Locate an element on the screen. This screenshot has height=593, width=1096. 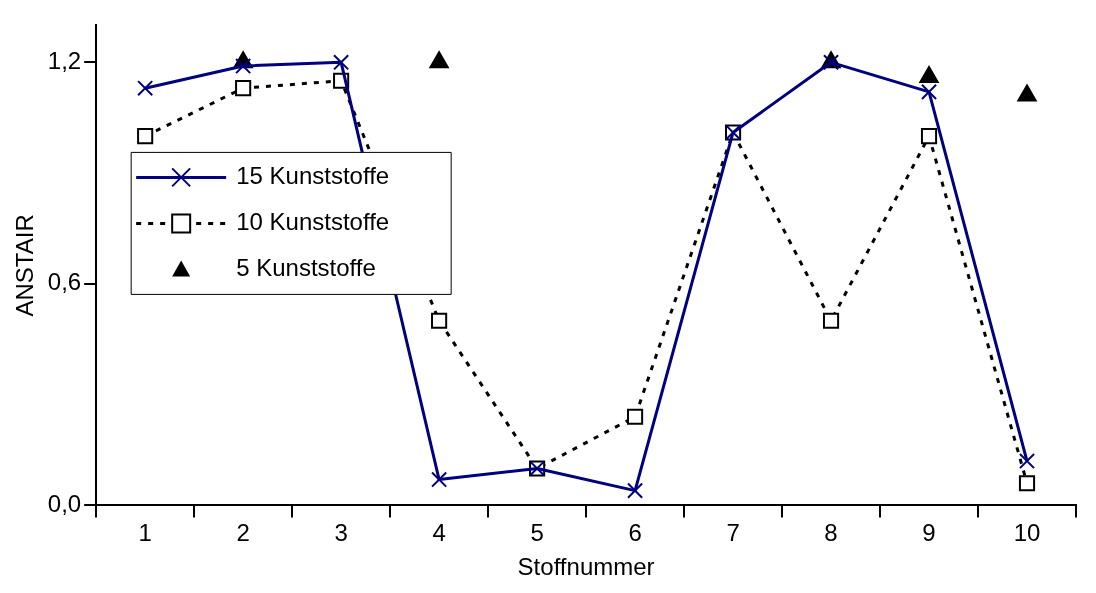
x-tick-label: 10 is located at coordinates (1027, 533).